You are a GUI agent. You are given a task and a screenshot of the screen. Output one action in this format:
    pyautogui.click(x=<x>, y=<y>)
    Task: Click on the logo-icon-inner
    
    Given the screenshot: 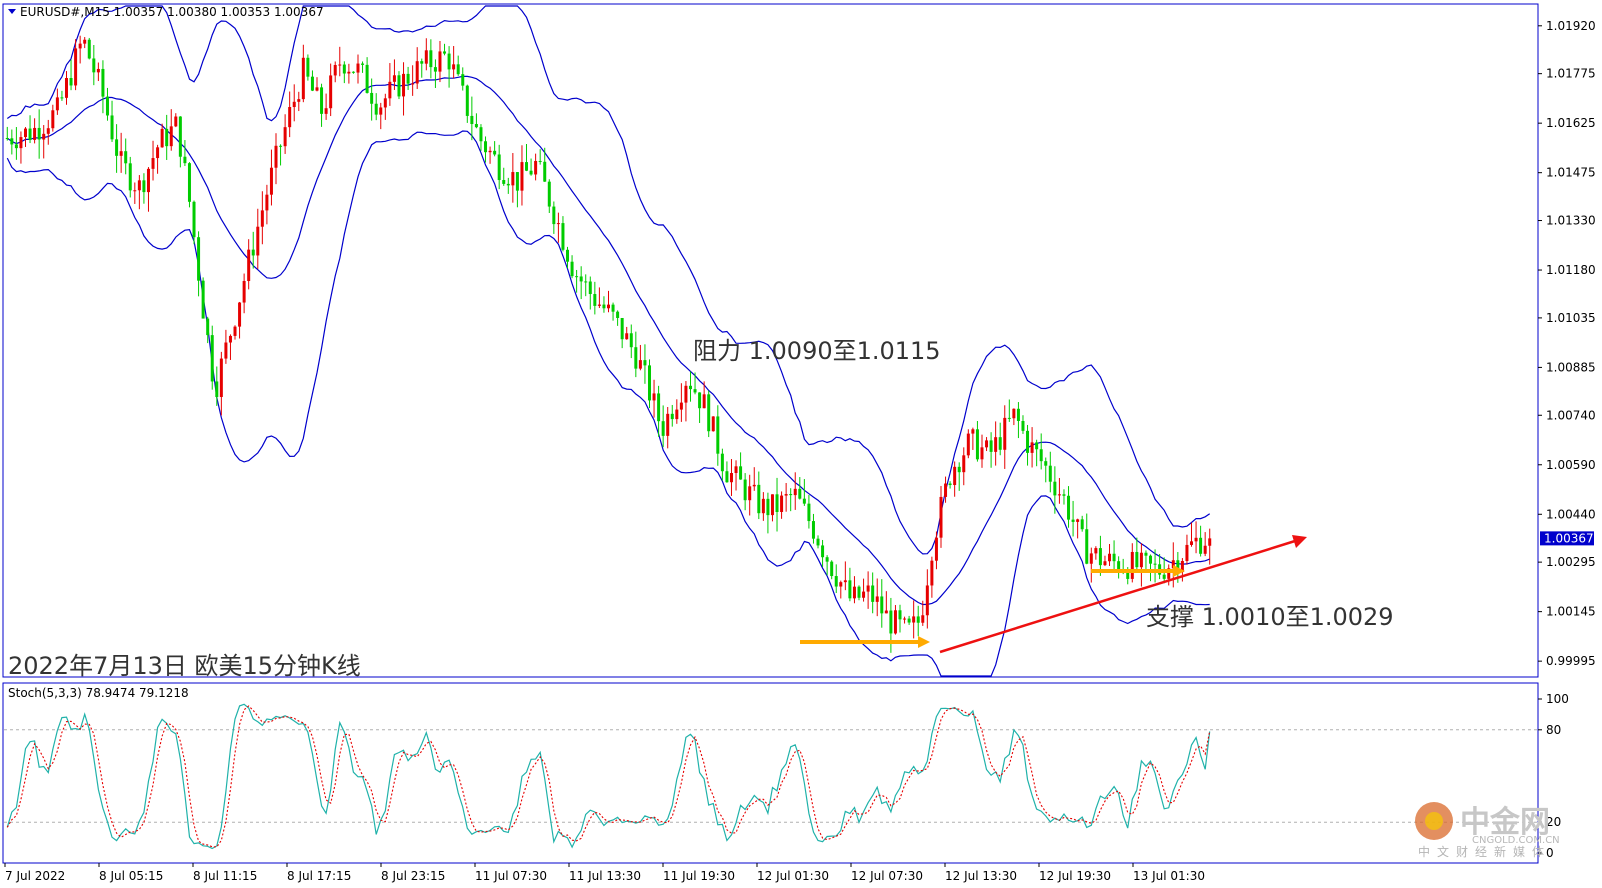 What is the action you would take?
    pyautogui.click(x=1434, y=821)
    